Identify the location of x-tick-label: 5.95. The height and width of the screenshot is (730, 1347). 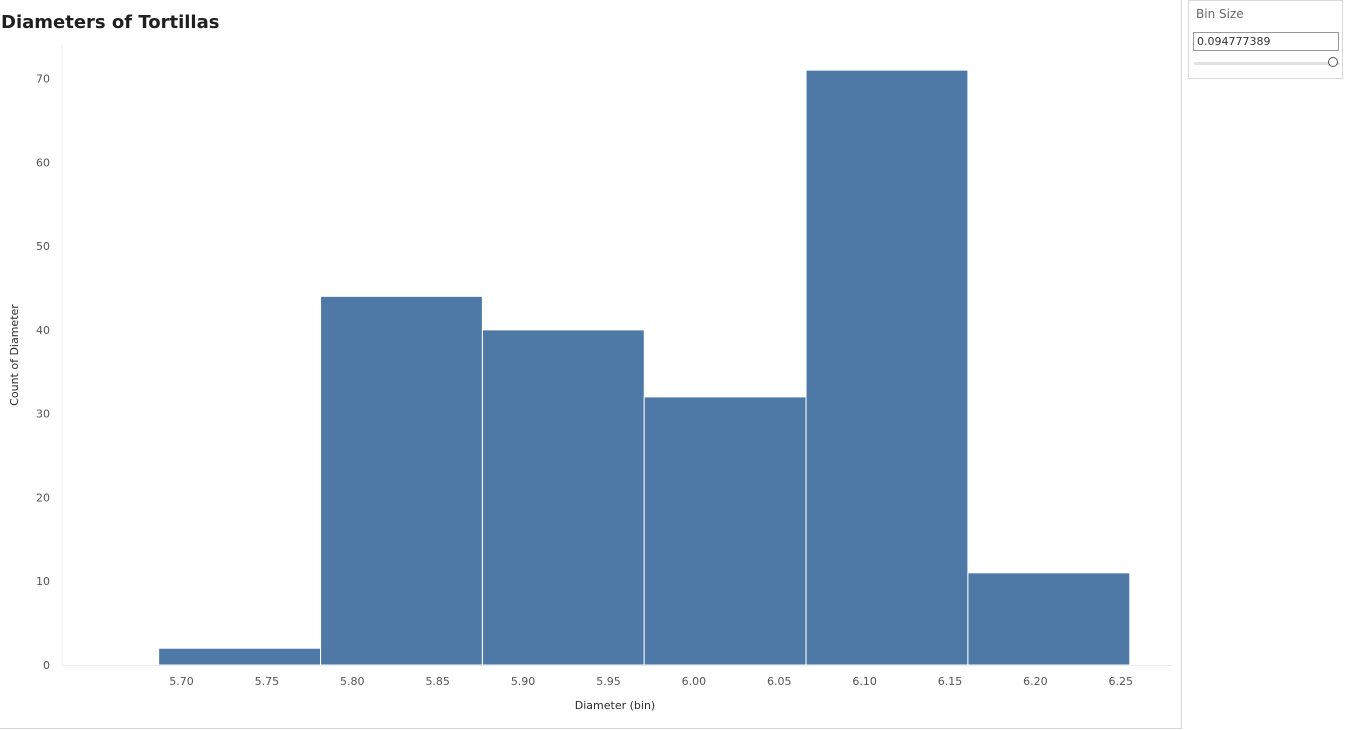
(608, 681).